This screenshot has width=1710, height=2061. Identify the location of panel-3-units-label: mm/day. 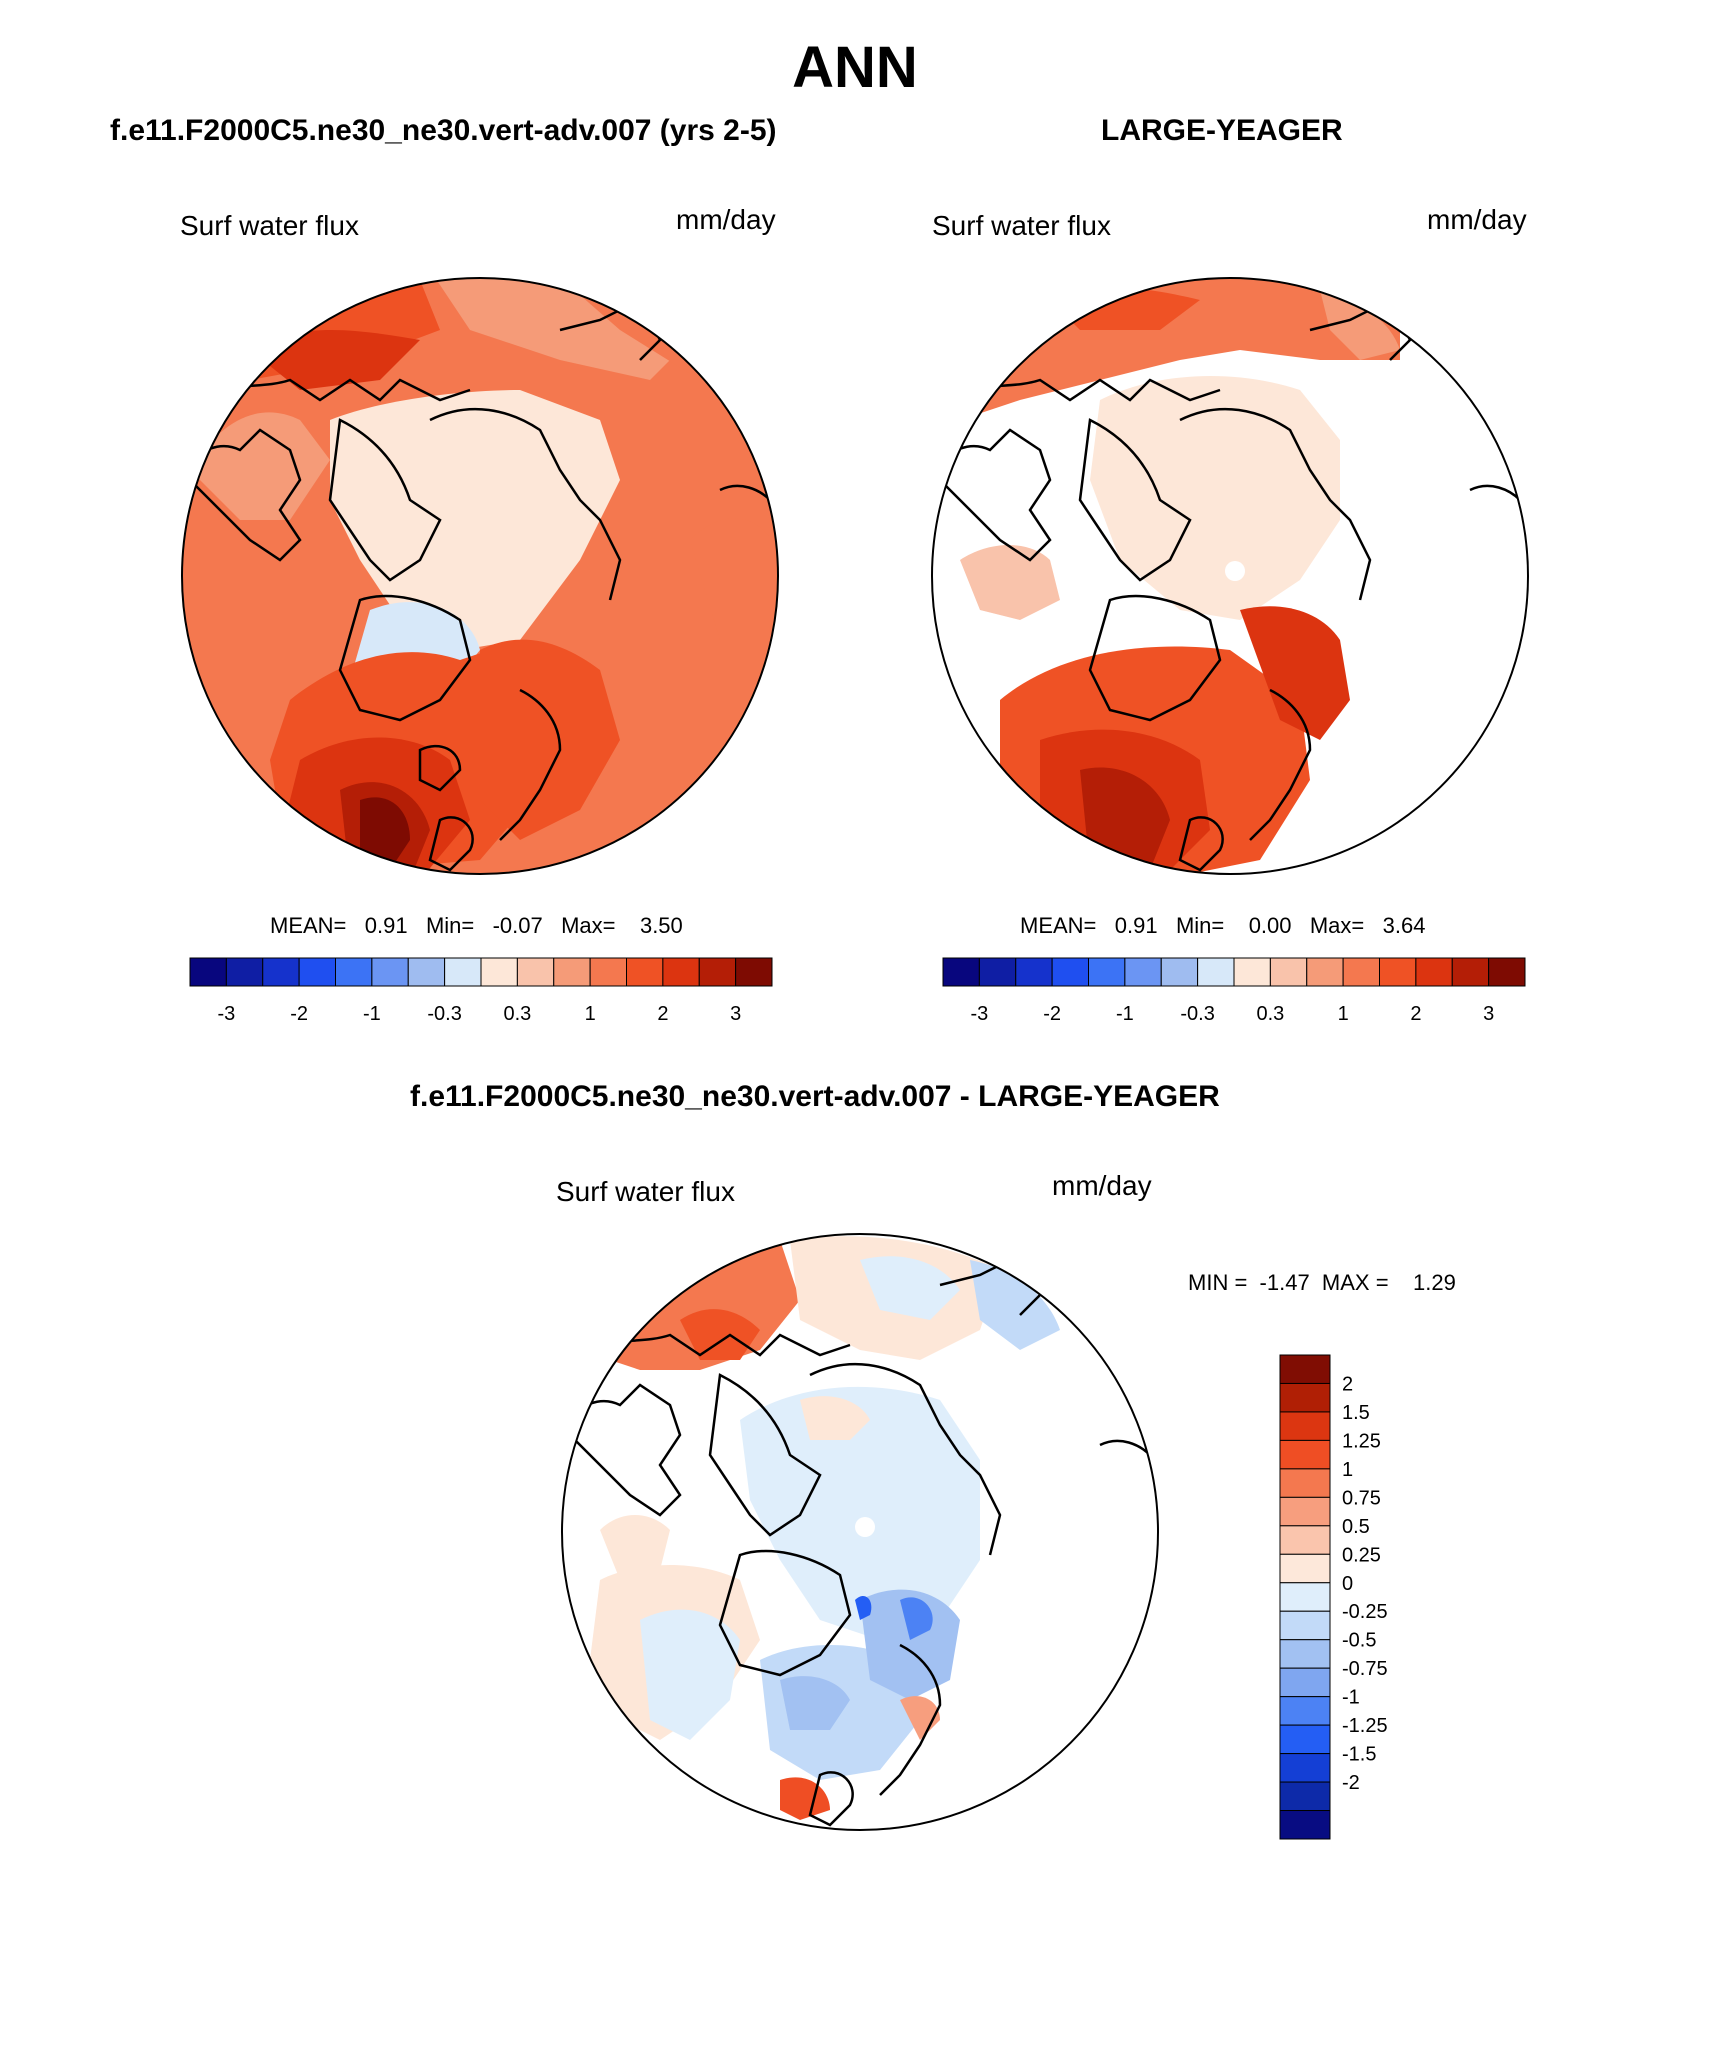
(1102, 1185).